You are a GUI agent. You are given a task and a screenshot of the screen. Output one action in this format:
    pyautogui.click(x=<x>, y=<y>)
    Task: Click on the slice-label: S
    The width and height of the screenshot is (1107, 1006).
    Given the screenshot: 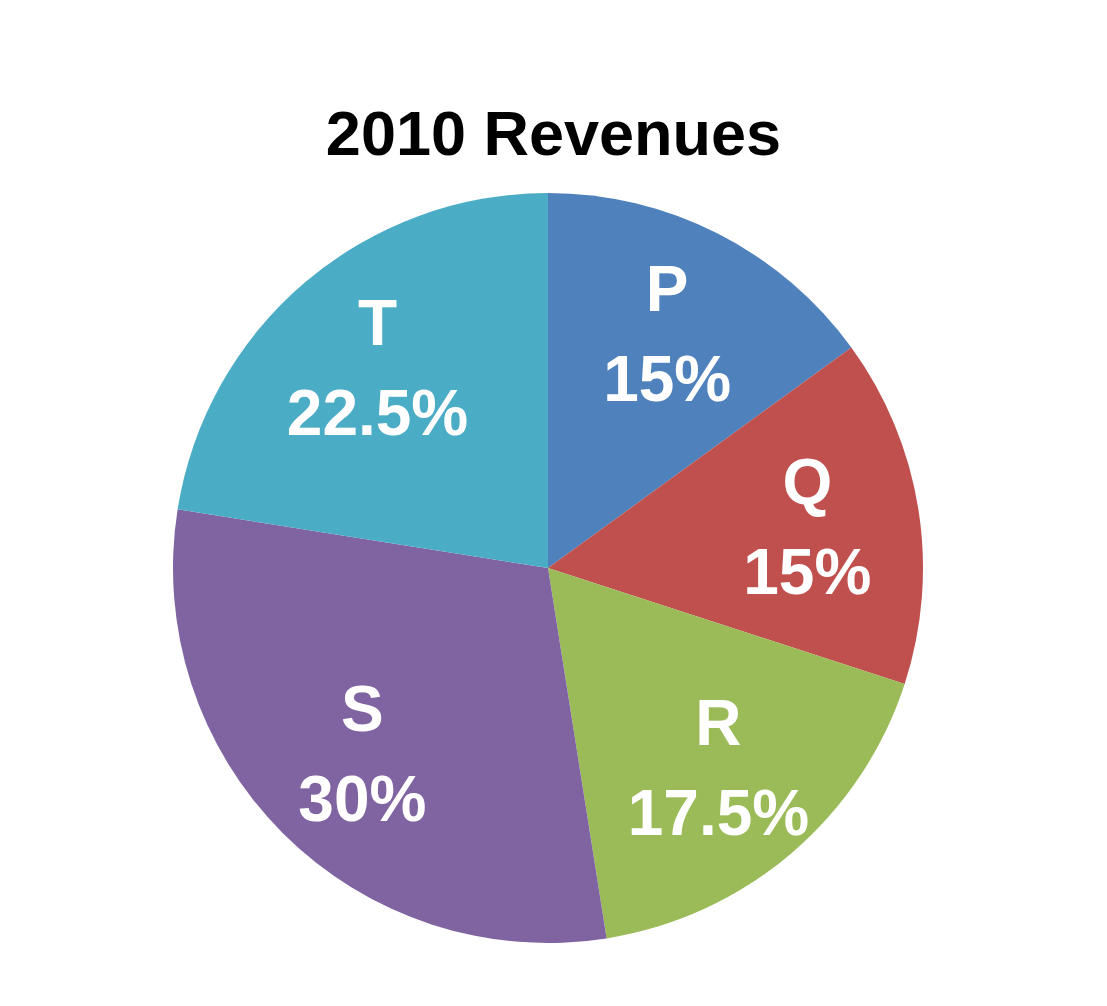 What is the action you would take?
    pyautogui.click(x=362, y=708)
    